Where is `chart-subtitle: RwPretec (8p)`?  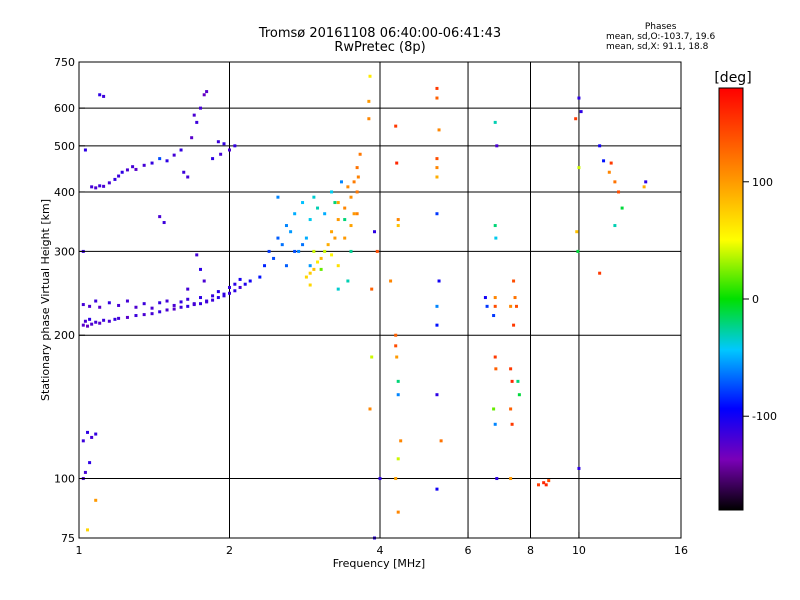 chart-subtitle: RwPretec (8p) is located at coordinates (380, 47).